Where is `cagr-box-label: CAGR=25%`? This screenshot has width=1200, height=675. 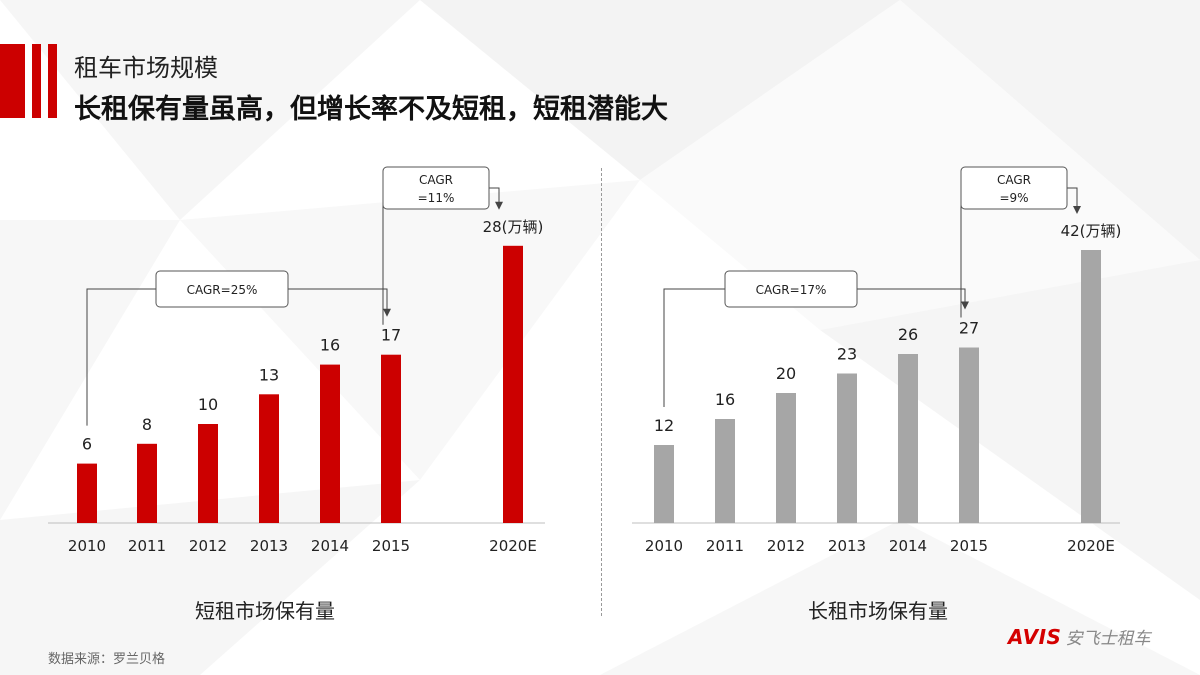 cagr-box-label: CAGR=25% is located at coordinates (222, 290).